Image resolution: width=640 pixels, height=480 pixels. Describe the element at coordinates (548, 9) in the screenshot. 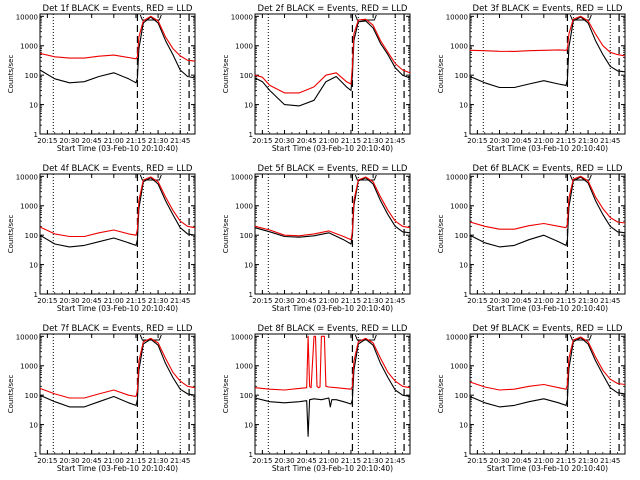

I see `panel-title: Det 3f BLACK = Events, RED = LLD` at that location.